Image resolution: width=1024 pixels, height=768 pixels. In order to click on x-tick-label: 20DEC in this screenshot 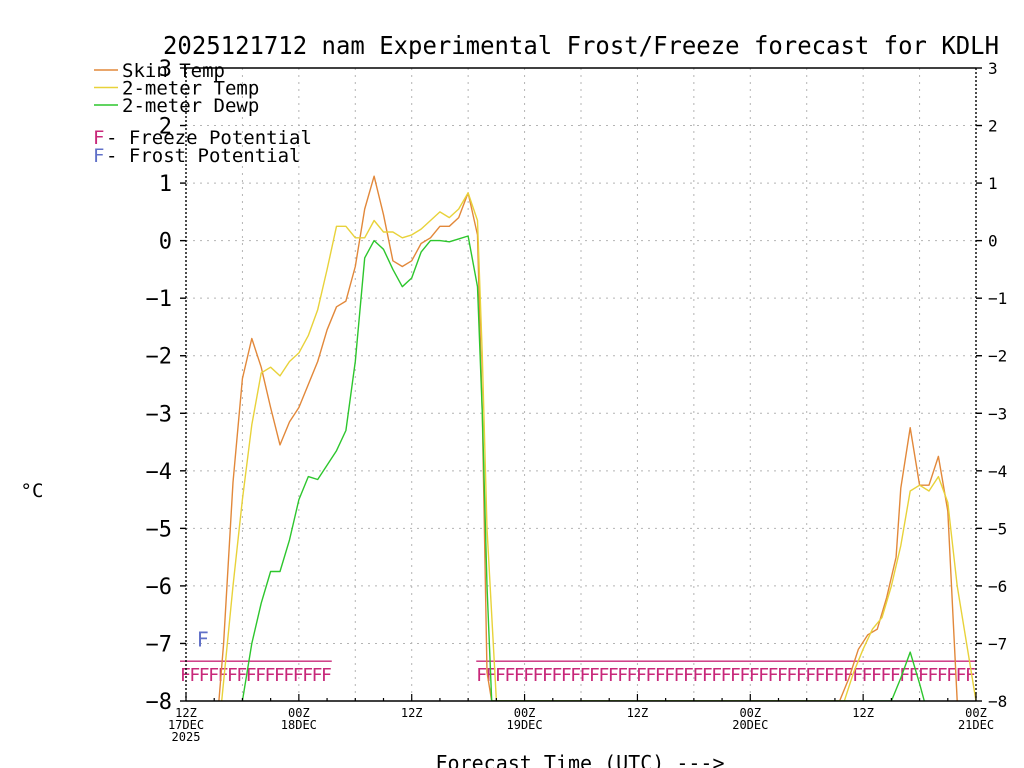, I will do `click(750, 725)`.